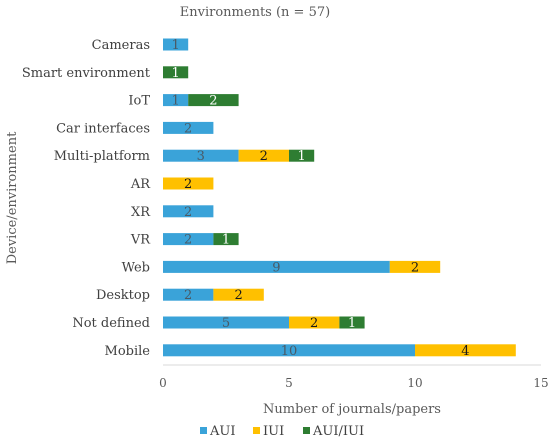 This screenshot has height=443, width=550. What do you see at coordinates (102, 156) in the screenshot?
I see `category-label: Multi-platform` at bounding box center [102, 156].